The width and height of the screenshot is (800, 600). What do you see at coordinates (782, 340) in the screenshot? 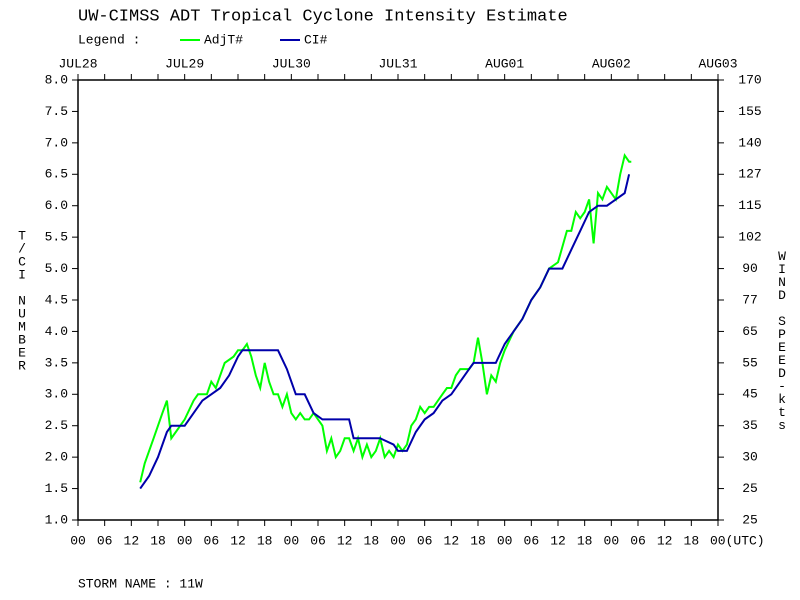
I see `y2-axis-label: WIND SPEED-kts` at bounding box center [782, 340].